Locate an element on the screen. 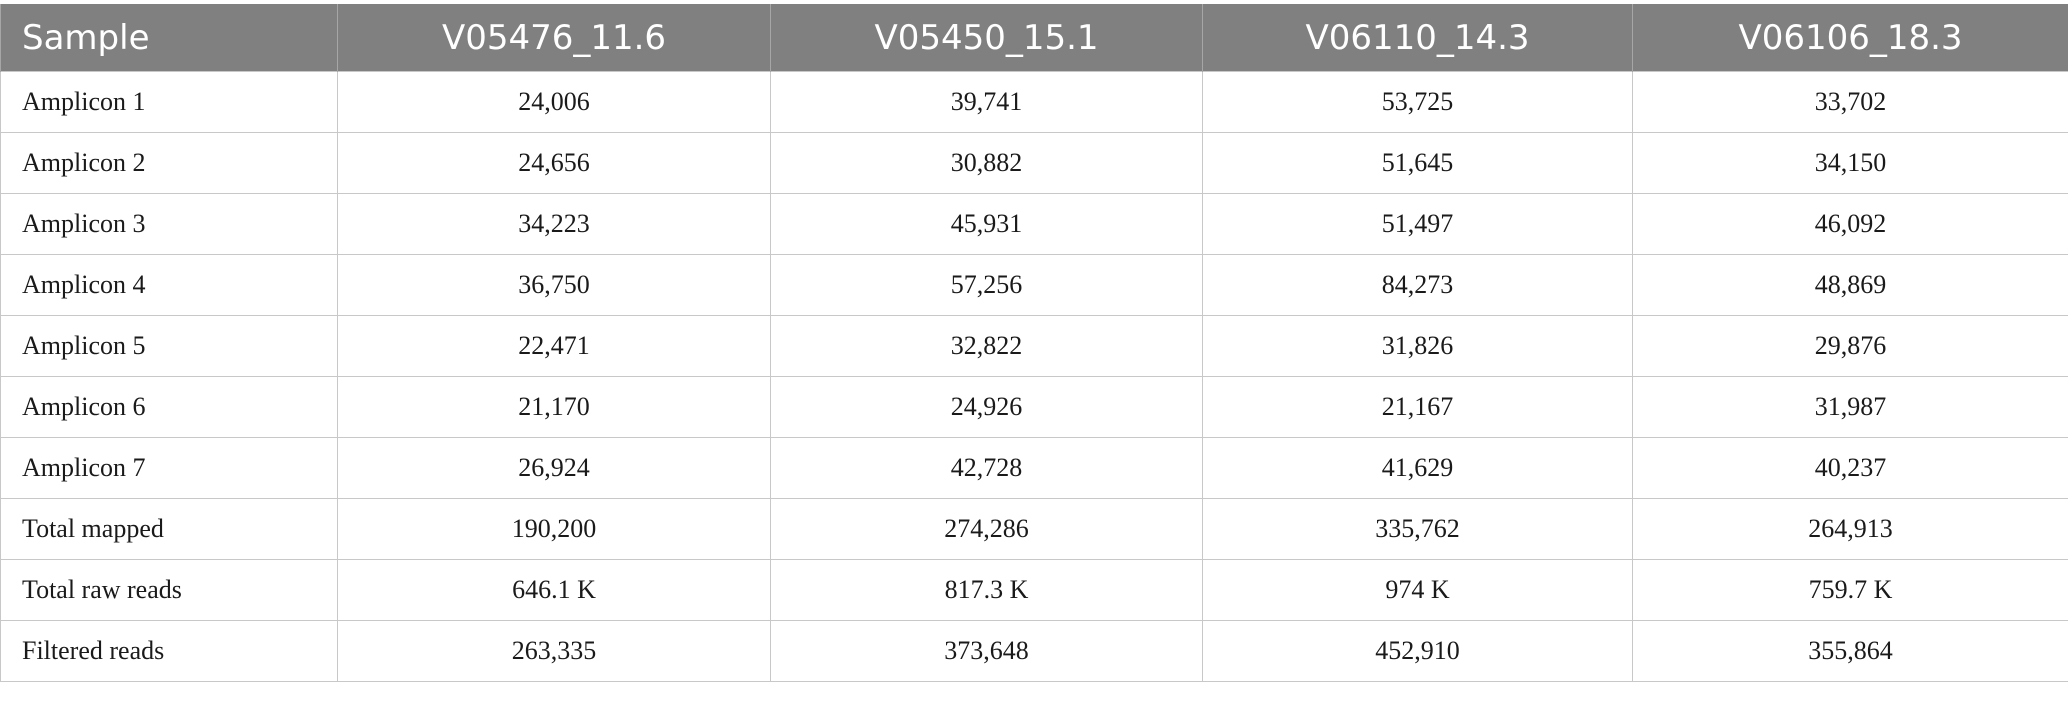  value-cell: 32,822 is located at coordinates (986, 346).